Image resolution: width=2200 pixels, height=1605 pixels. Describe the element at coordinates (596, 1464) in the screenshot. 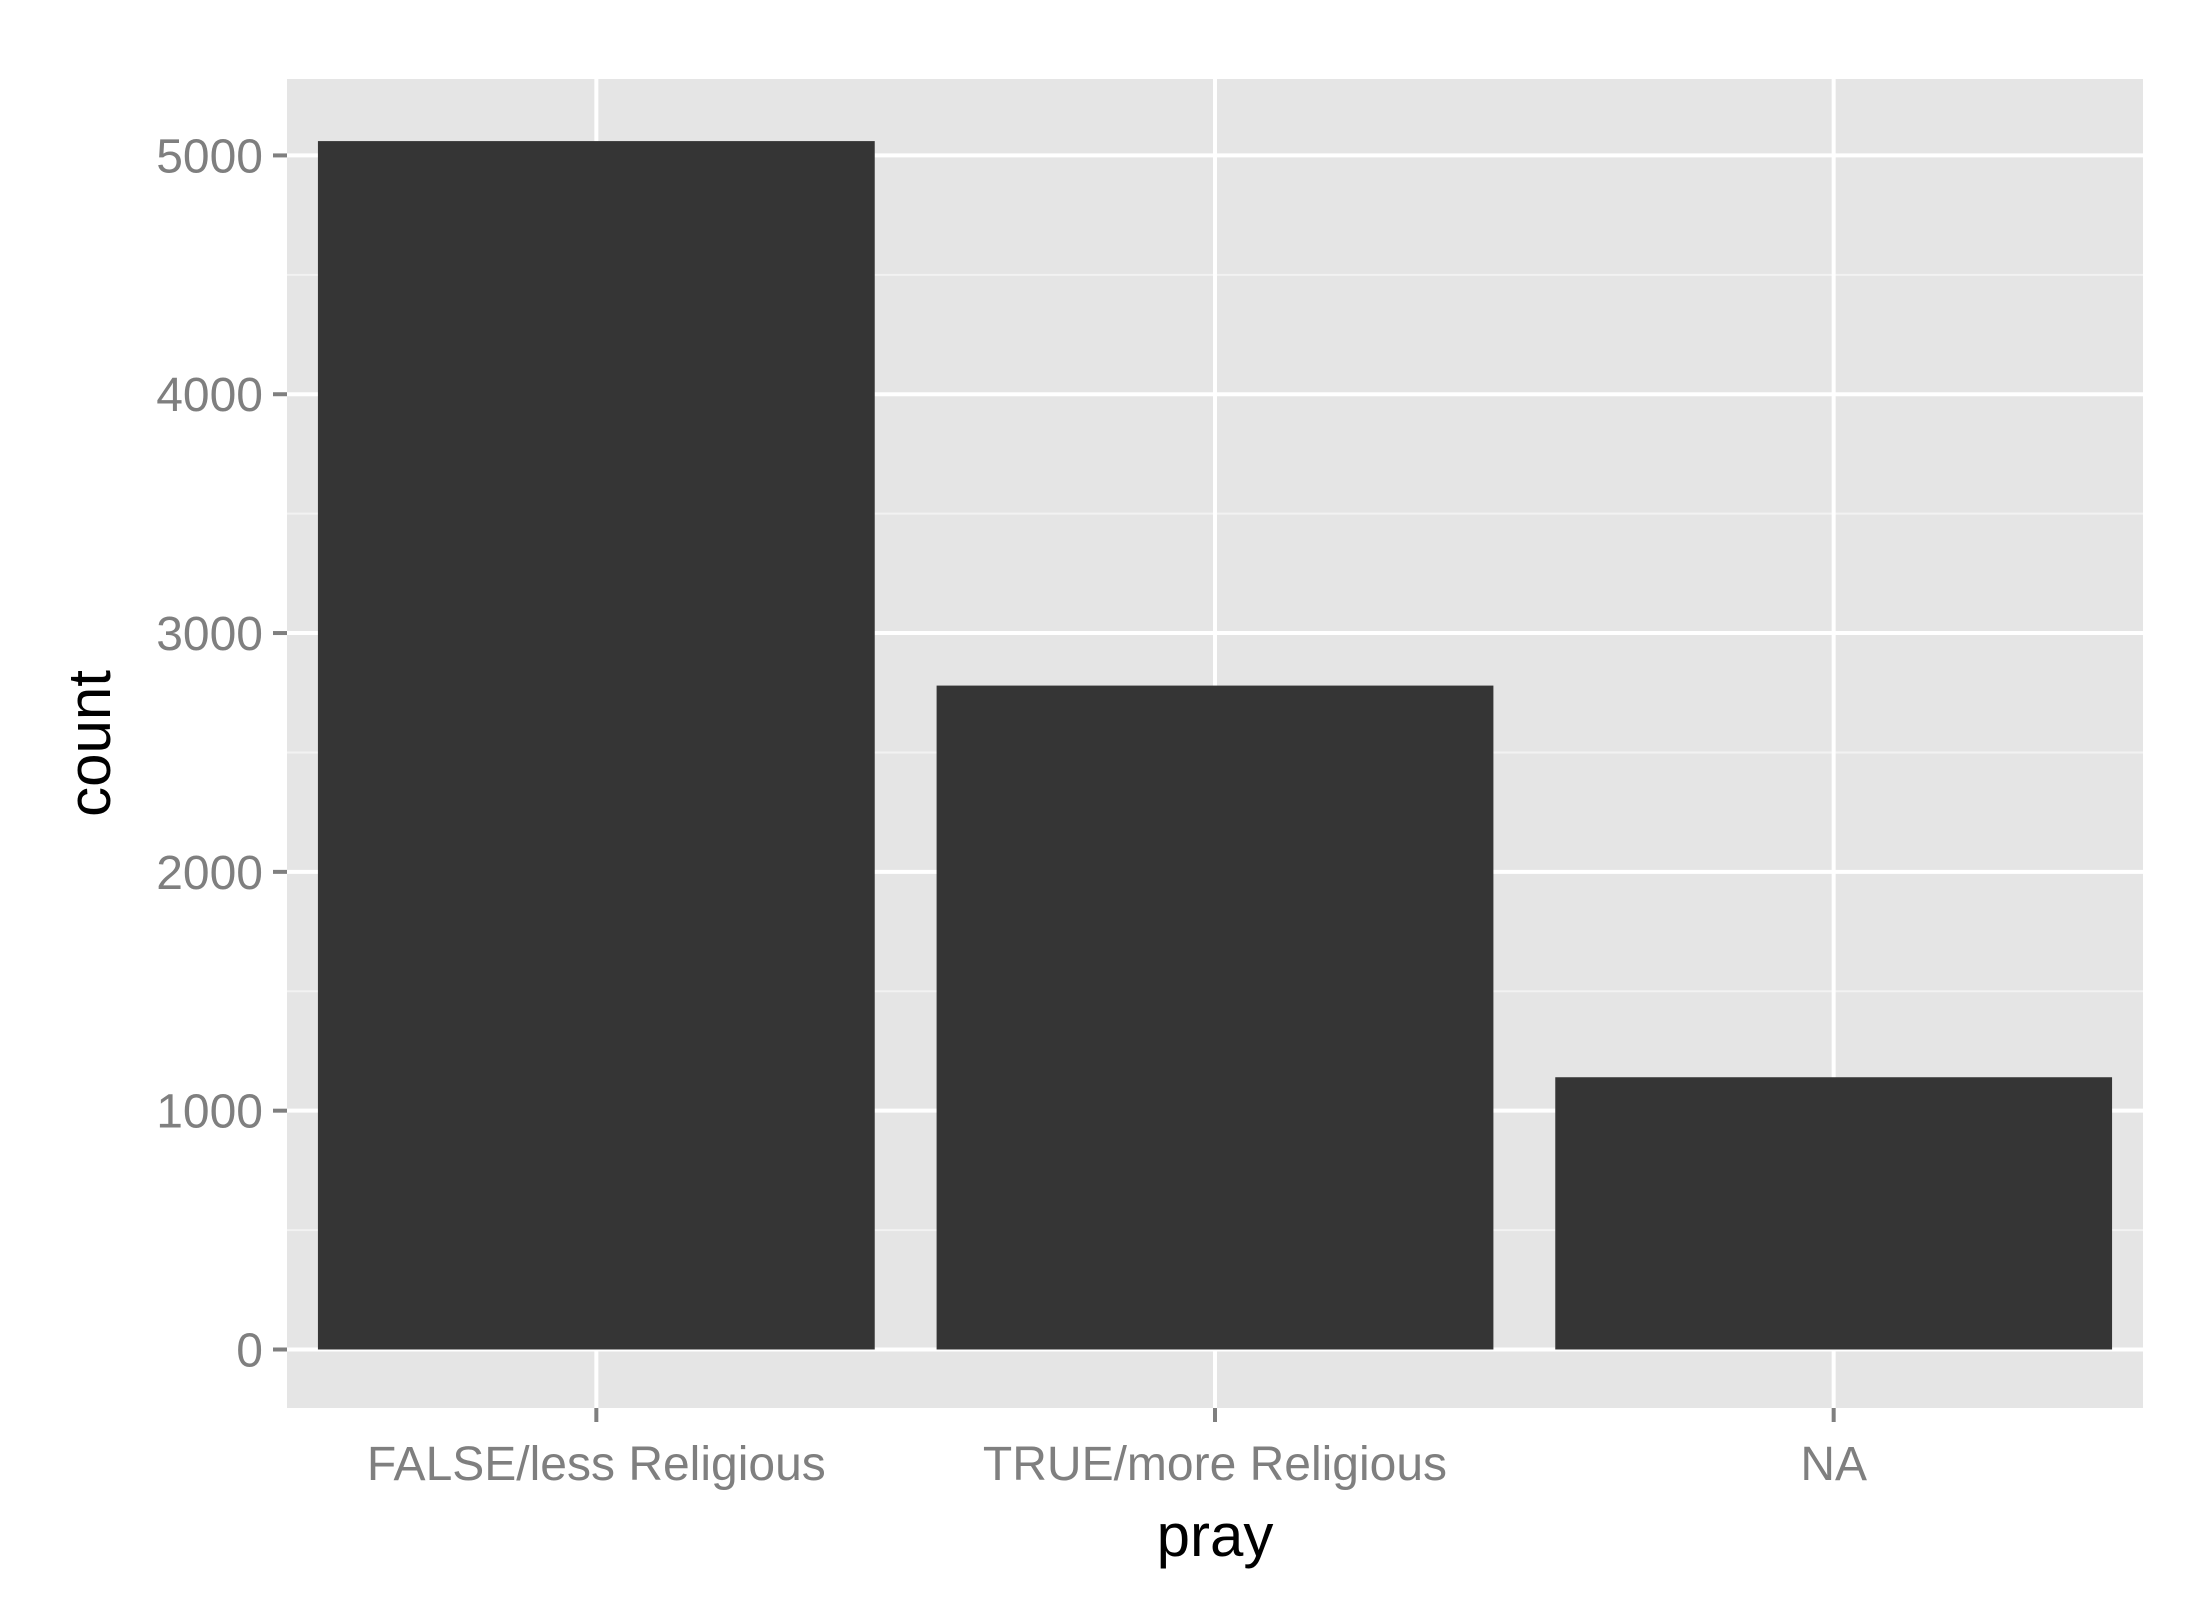

I see `x-tick-label: FALSE/less Religious` at that location.